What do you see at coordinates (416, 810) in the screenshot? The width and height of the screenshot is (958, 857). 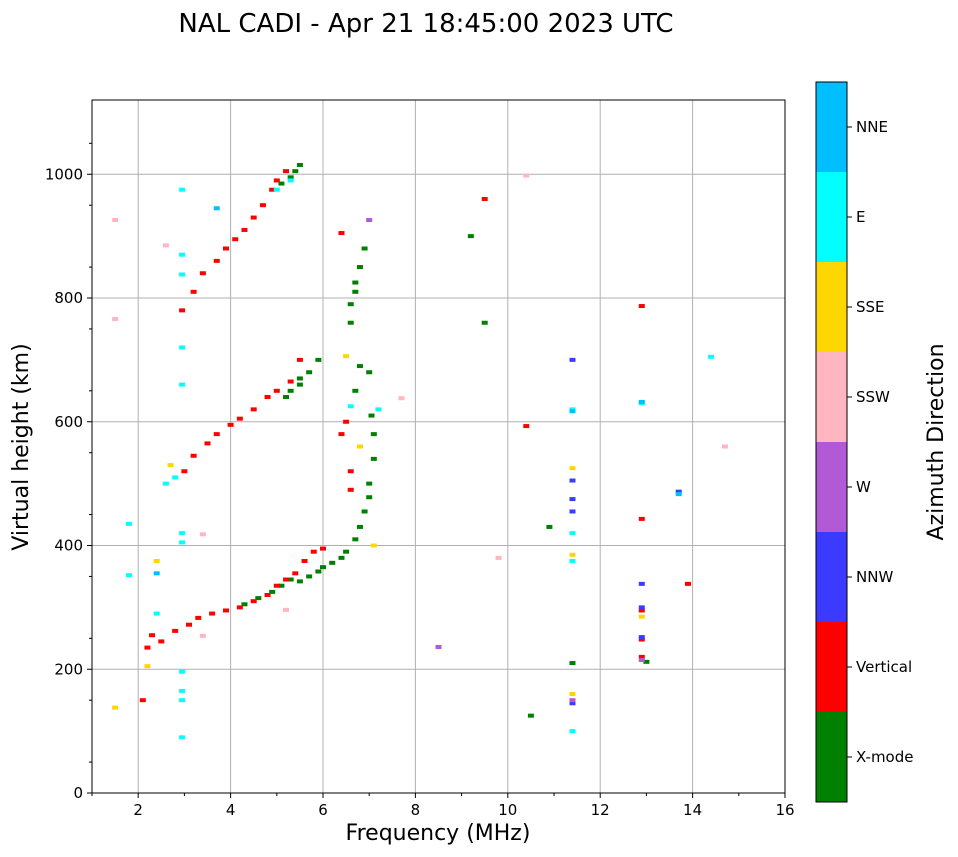 I see `x-tick-label: 8` at bounding box center [416, 810].